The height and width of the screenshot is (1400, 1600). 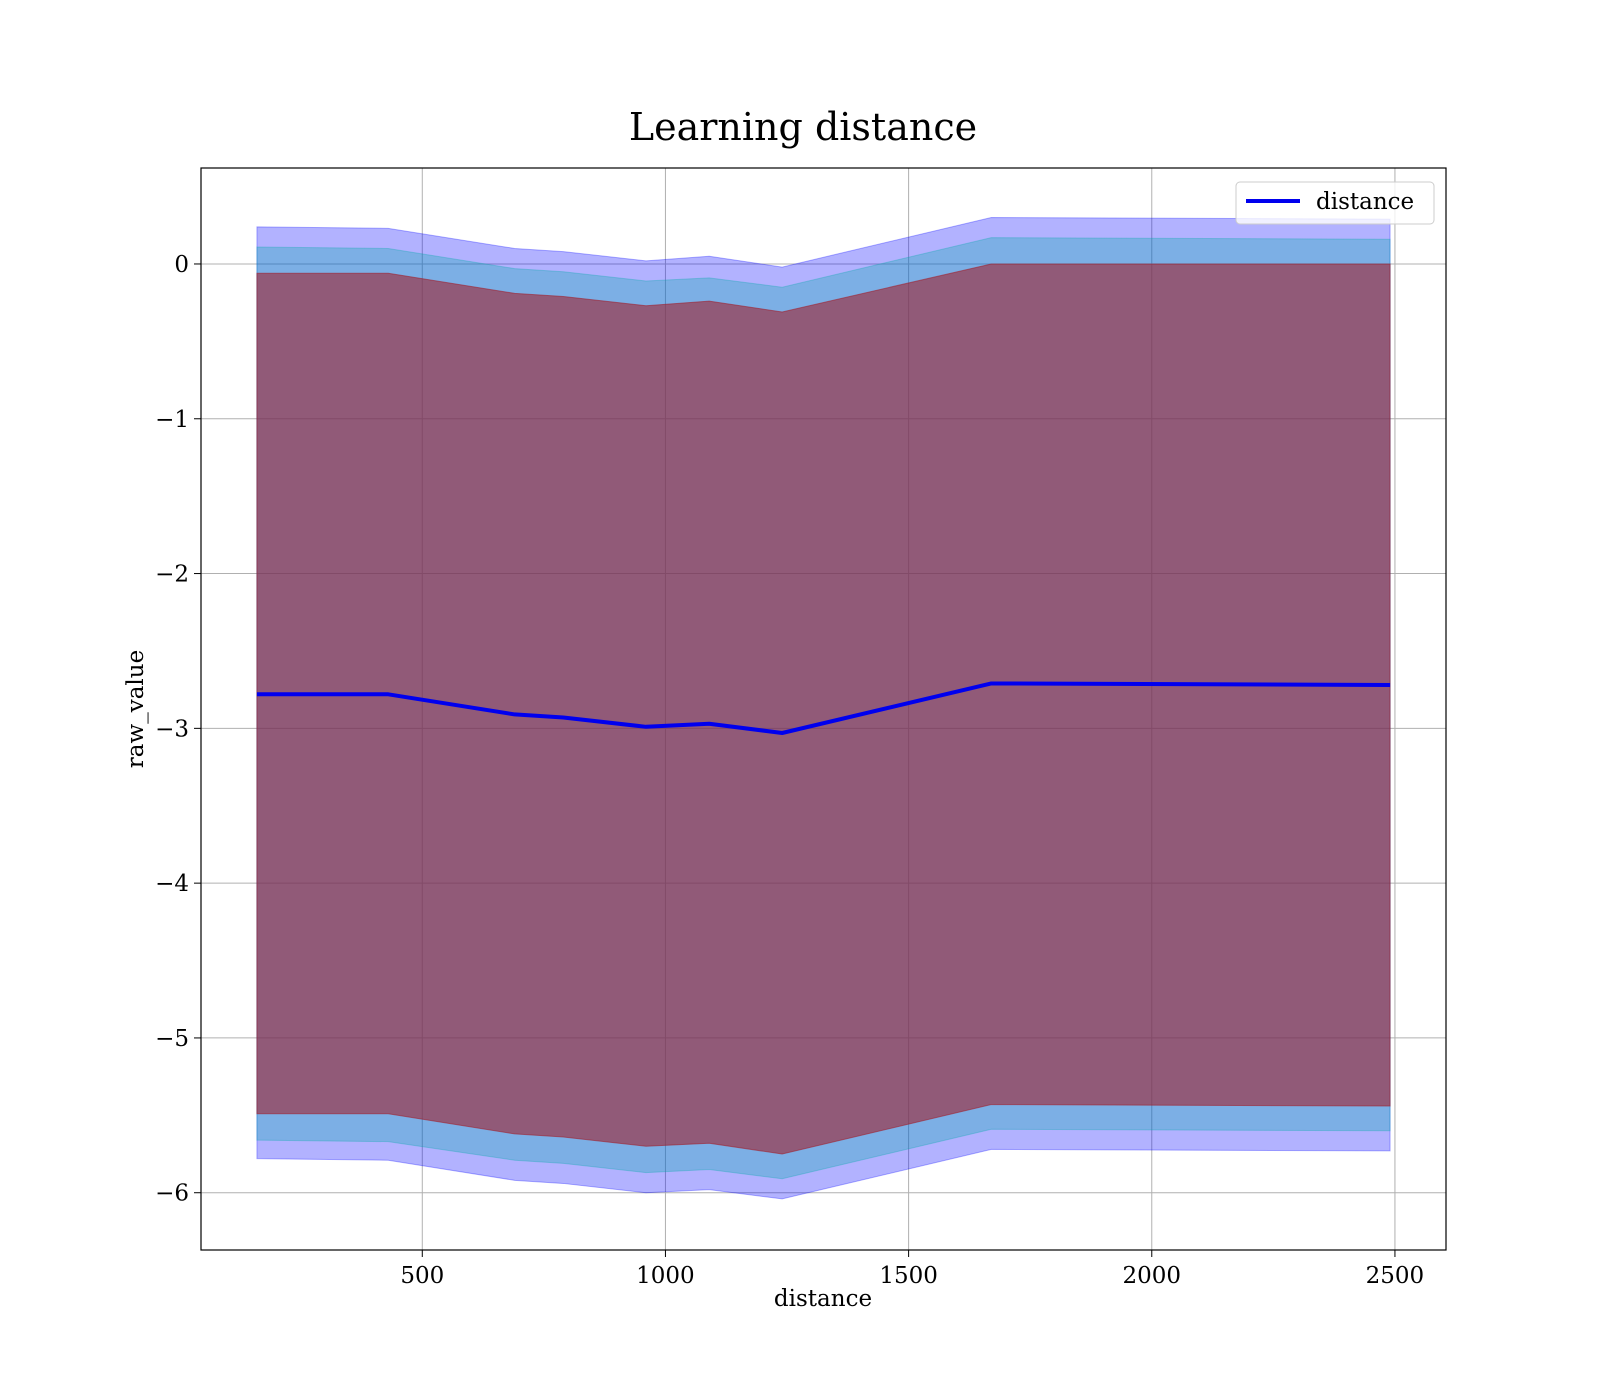 I want to click on x-tick-label: 500, so click(x=422, y=1276).